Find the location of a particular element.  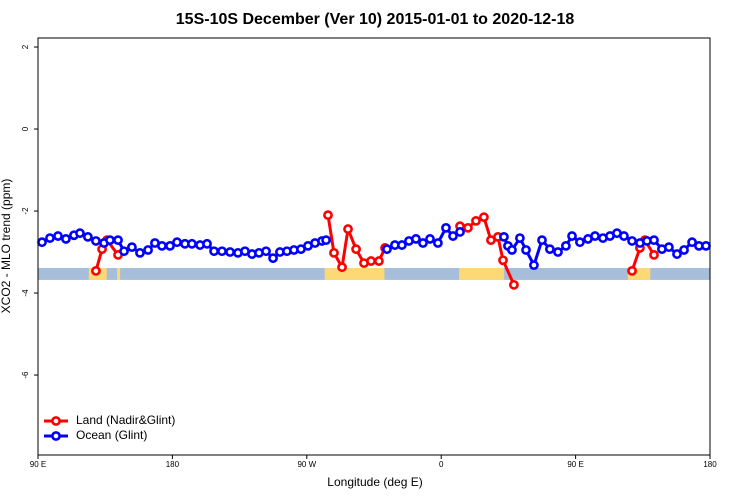

legend-label: Ocean (Glint) is located at coordinates (111, 435).